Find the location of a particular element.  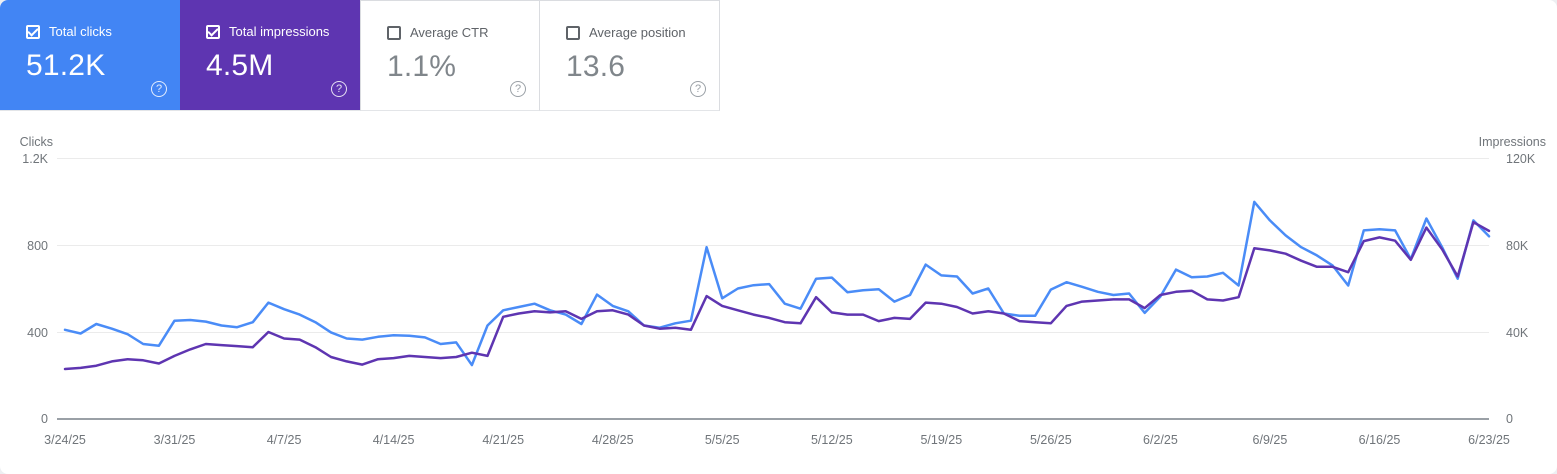

x-axis-label: 6/23/25 is located at coordinates (1489, 440).